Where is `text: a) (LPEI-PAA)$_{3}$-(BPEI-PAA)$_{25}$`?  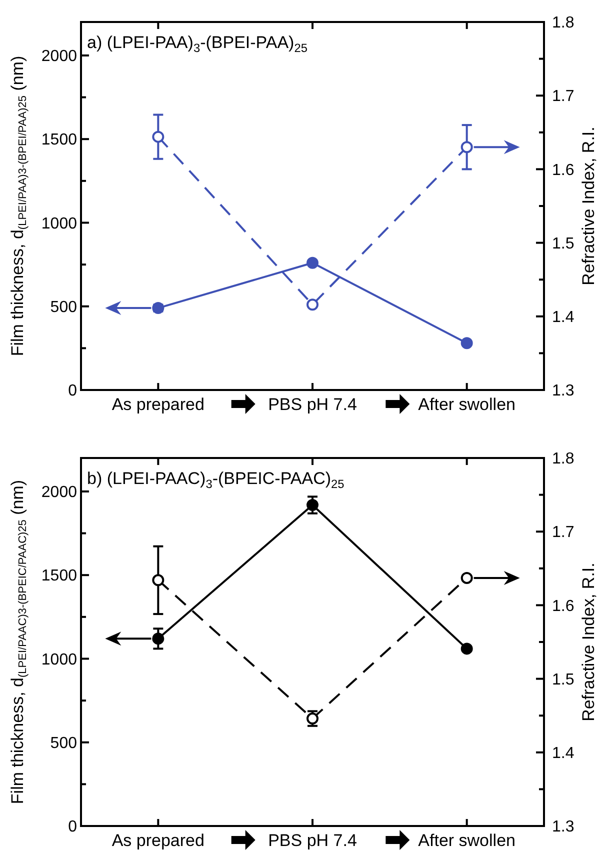
text: a) (LPEI-PAA)$_{3}$-(BPEI-PAA)$_{25}$ is located at coordinates (197, 44).